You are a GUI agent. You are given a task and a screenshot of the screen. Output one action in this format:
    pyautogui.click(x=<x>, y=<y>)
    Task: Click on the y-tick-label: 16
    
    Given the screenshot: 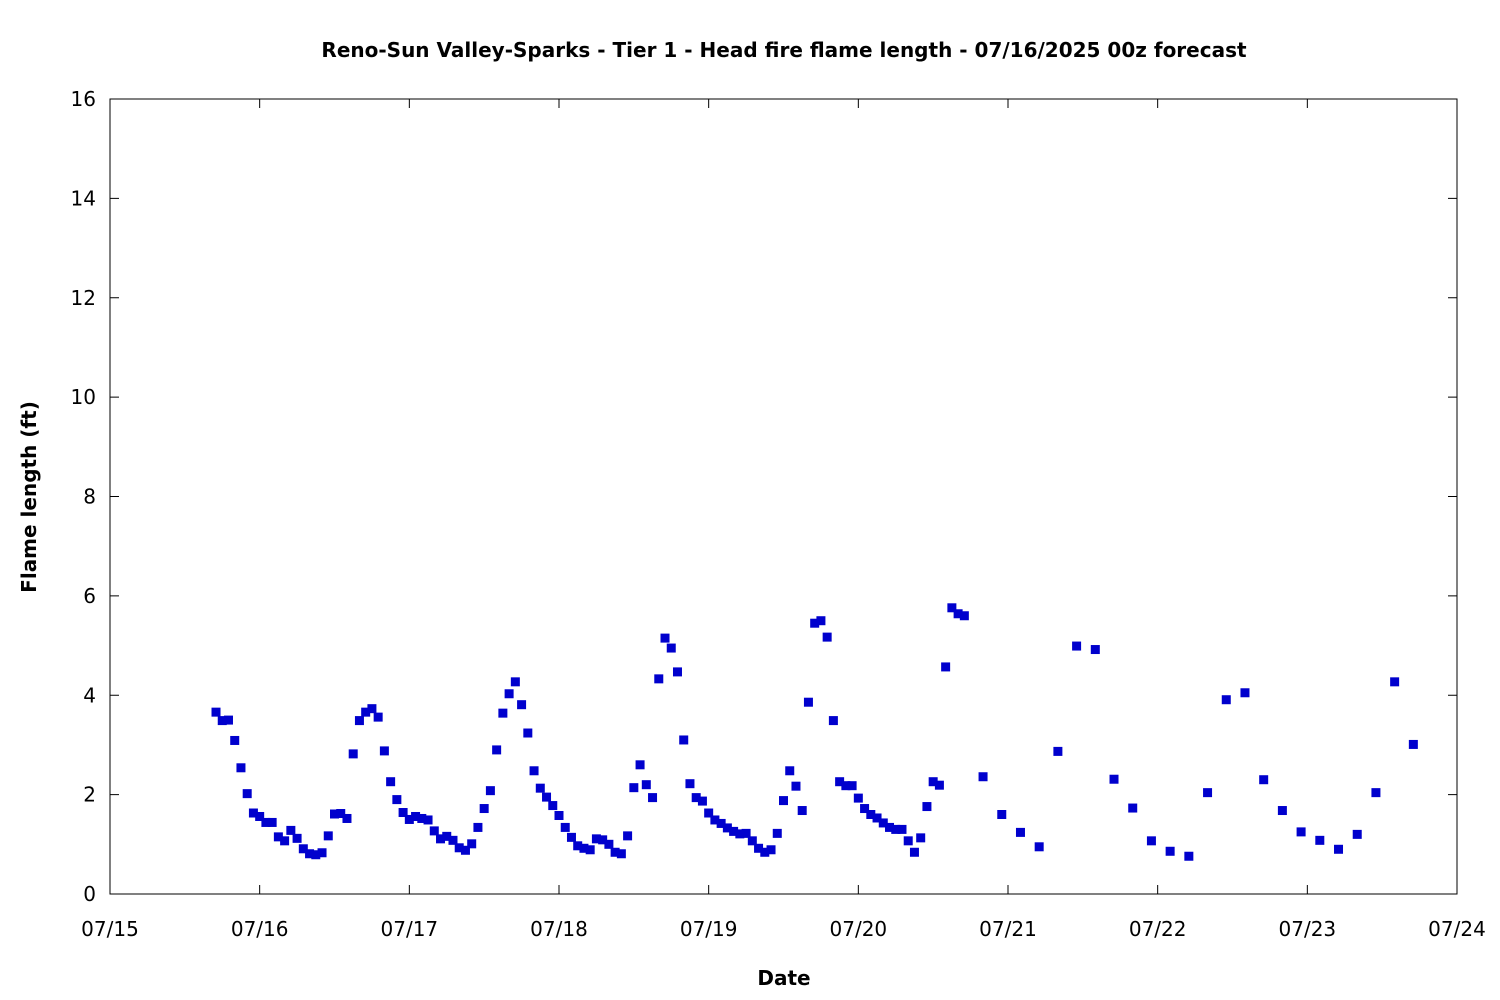 What is the action you would take?
    pyautogui.click(x=83, y=99)
    